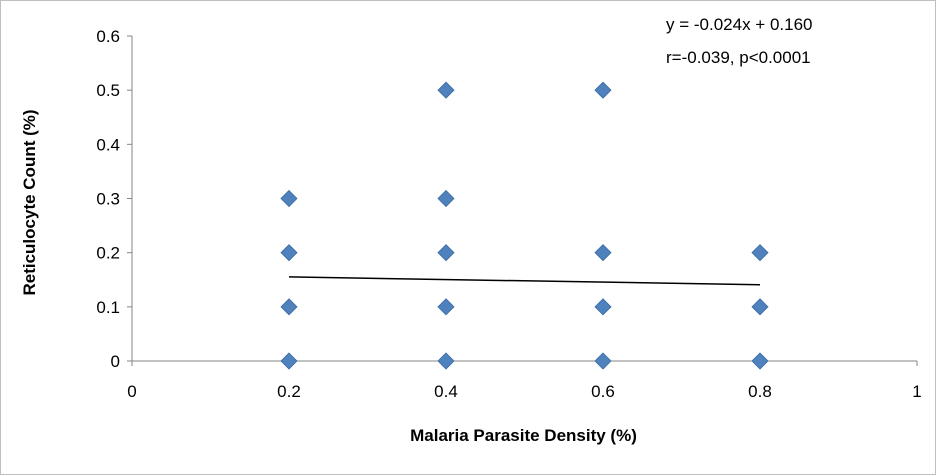  Describe the element at coordinates (738, 57) in the screenshot. I see `stats-annotation: r=-0.039, p<0.0001` at that location.